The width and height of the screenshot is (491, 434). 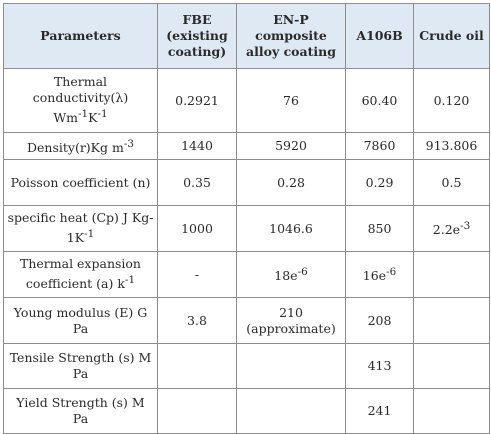 I want to click on param-cell: Density(r)Kg m-3, so click(x=80, y=146).